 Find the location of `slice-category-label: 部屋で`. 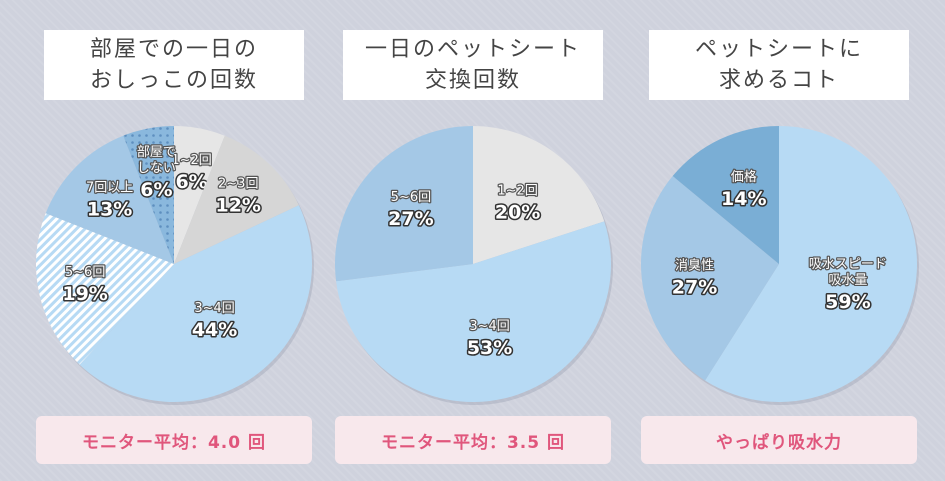

slice-category-label: 部屋で is located at coordinates (156, 152).